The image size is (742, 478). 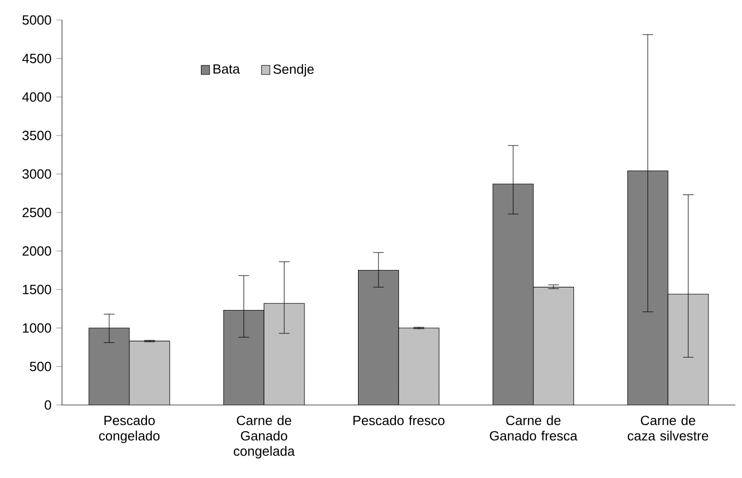 What do you see at coordinates (37, 97) in the screenshot?
I see `y-tick-label: 4000` at bounding box center [37, 97].